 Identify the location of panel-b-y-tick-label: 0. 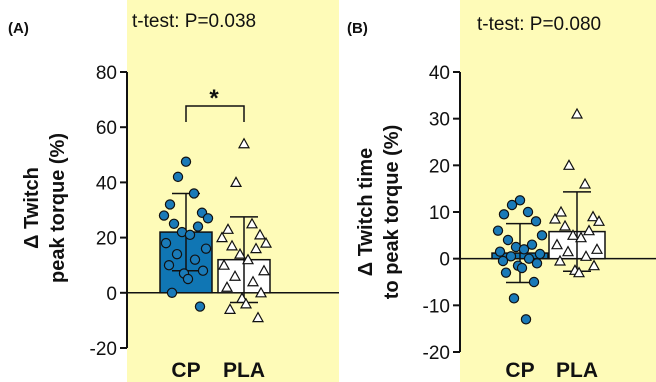
(444, 260).